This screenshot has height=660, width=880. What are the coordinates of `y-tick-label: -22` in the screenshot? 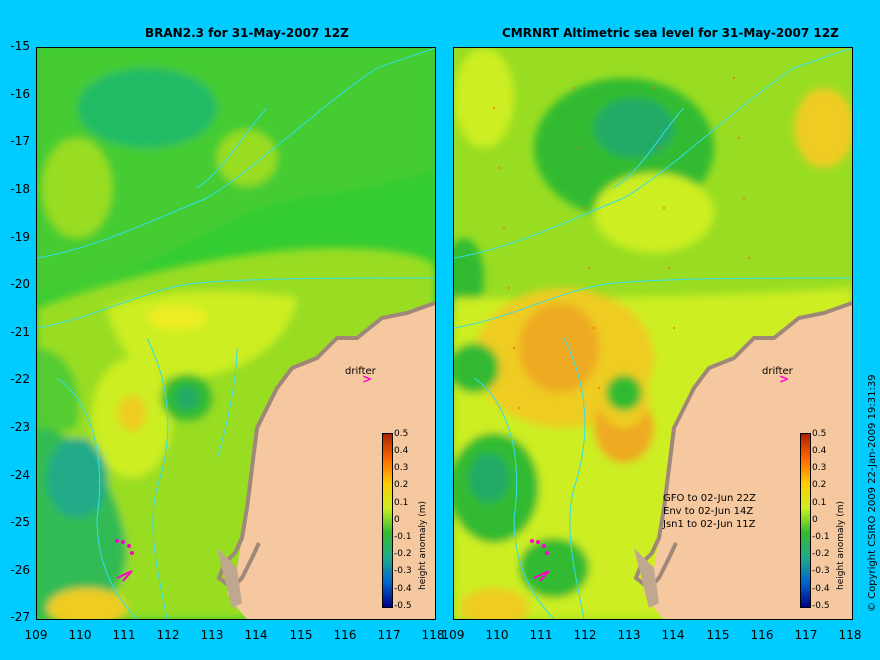 It's located at (20, 379).